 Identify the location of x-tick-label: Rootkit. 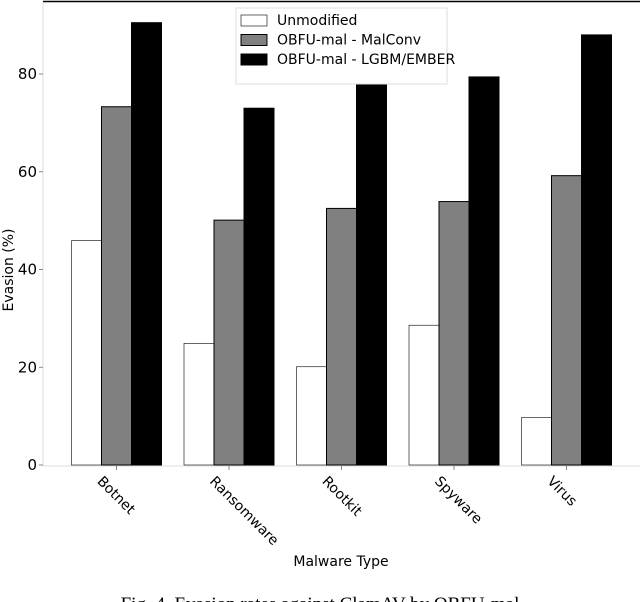
(342, 497).